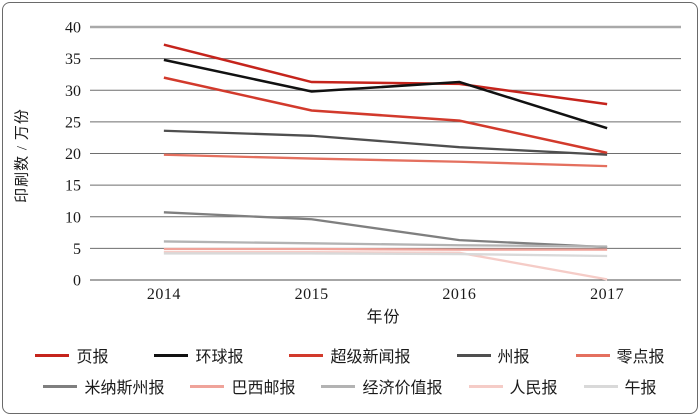 This screenshot has height=416, width=700. I want to click on legend-item: 巴西邮报, so click(242, 386).